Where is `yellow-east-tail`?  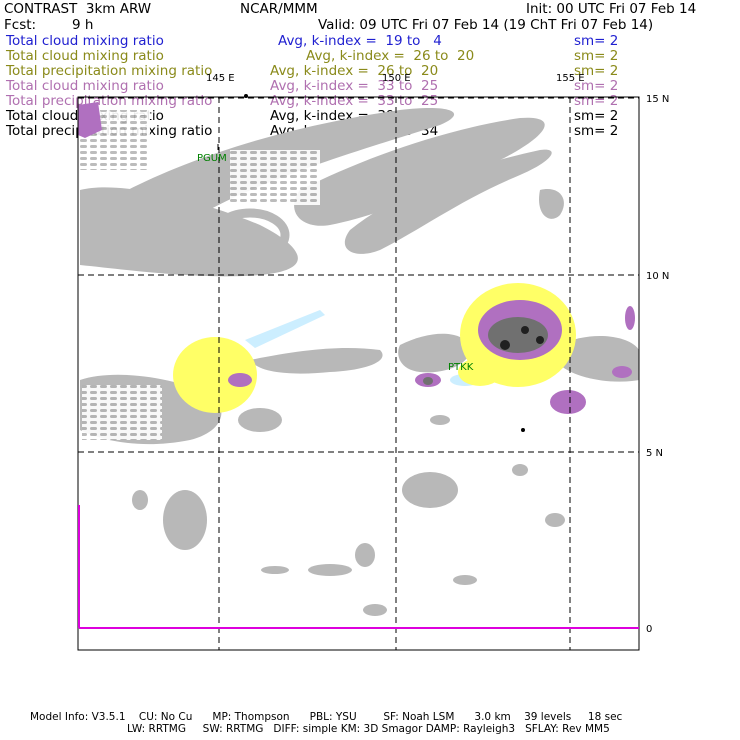 yellow-east-tail is located at coordinates (480, 372).